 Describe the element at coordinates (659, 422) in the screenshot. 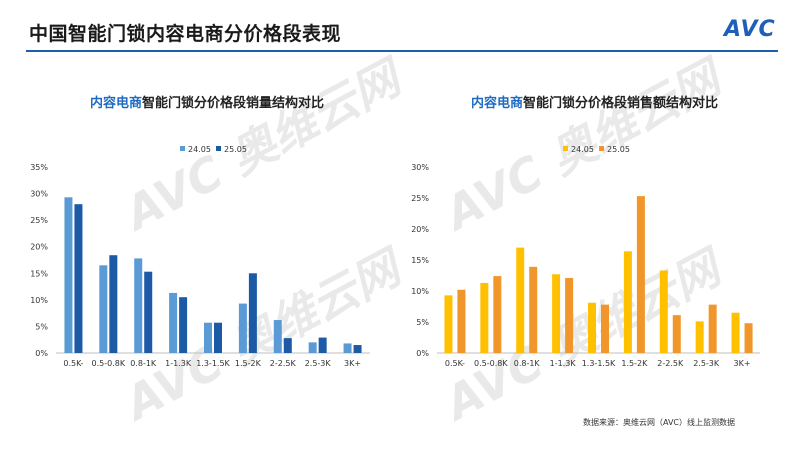

I see `data-source-note: 数据来源：奥维云网（AVC）线上监测数据` at that location.